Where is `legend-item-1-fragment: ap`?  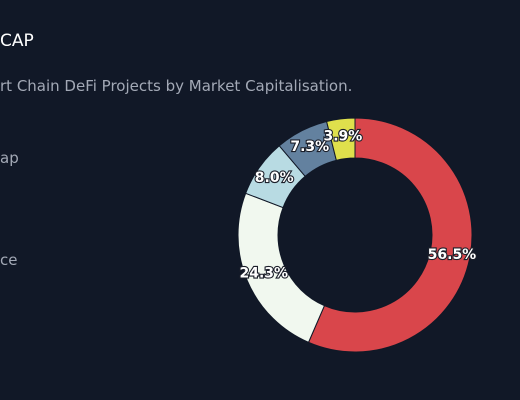
legend-item-1-fragment: ap is located at coordinates (9, 158).